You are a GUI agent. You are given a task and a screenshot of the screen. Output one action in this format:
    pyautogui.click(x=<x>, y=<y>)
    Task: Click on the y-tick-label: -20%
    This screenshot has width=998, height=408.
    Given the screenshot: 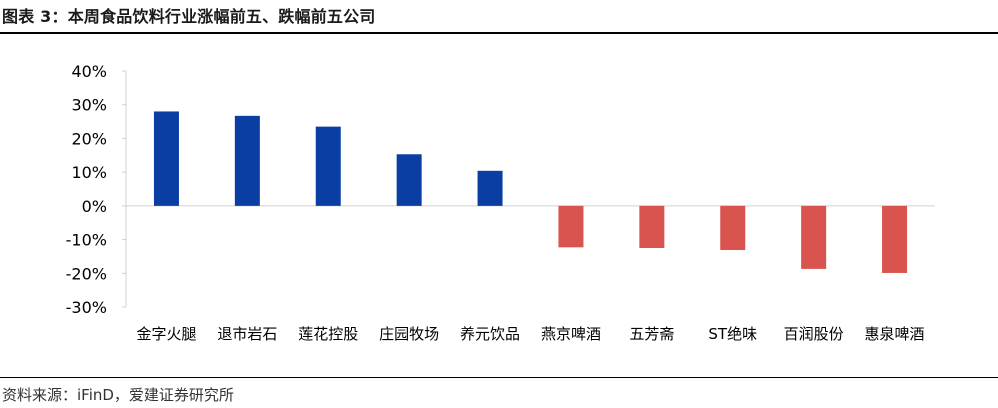 What is the action you would take?
    pyautogui.click(x=86, y=273)
    